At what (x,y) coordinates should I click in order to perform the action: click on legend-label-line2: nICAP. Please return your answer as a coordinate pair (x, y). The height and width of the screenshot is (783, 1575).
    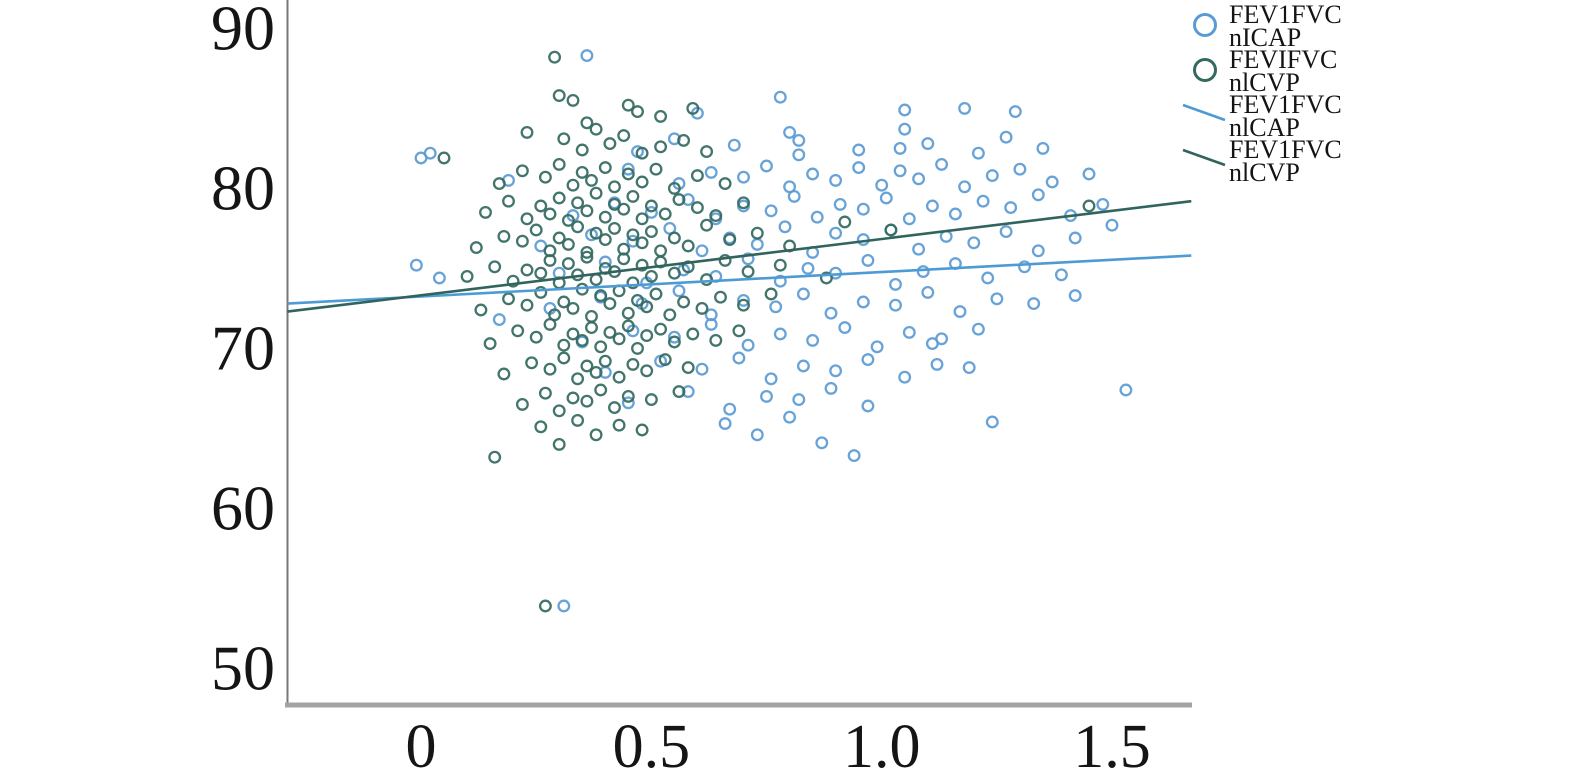
    Looking at the image, I should click on (1265, 37).